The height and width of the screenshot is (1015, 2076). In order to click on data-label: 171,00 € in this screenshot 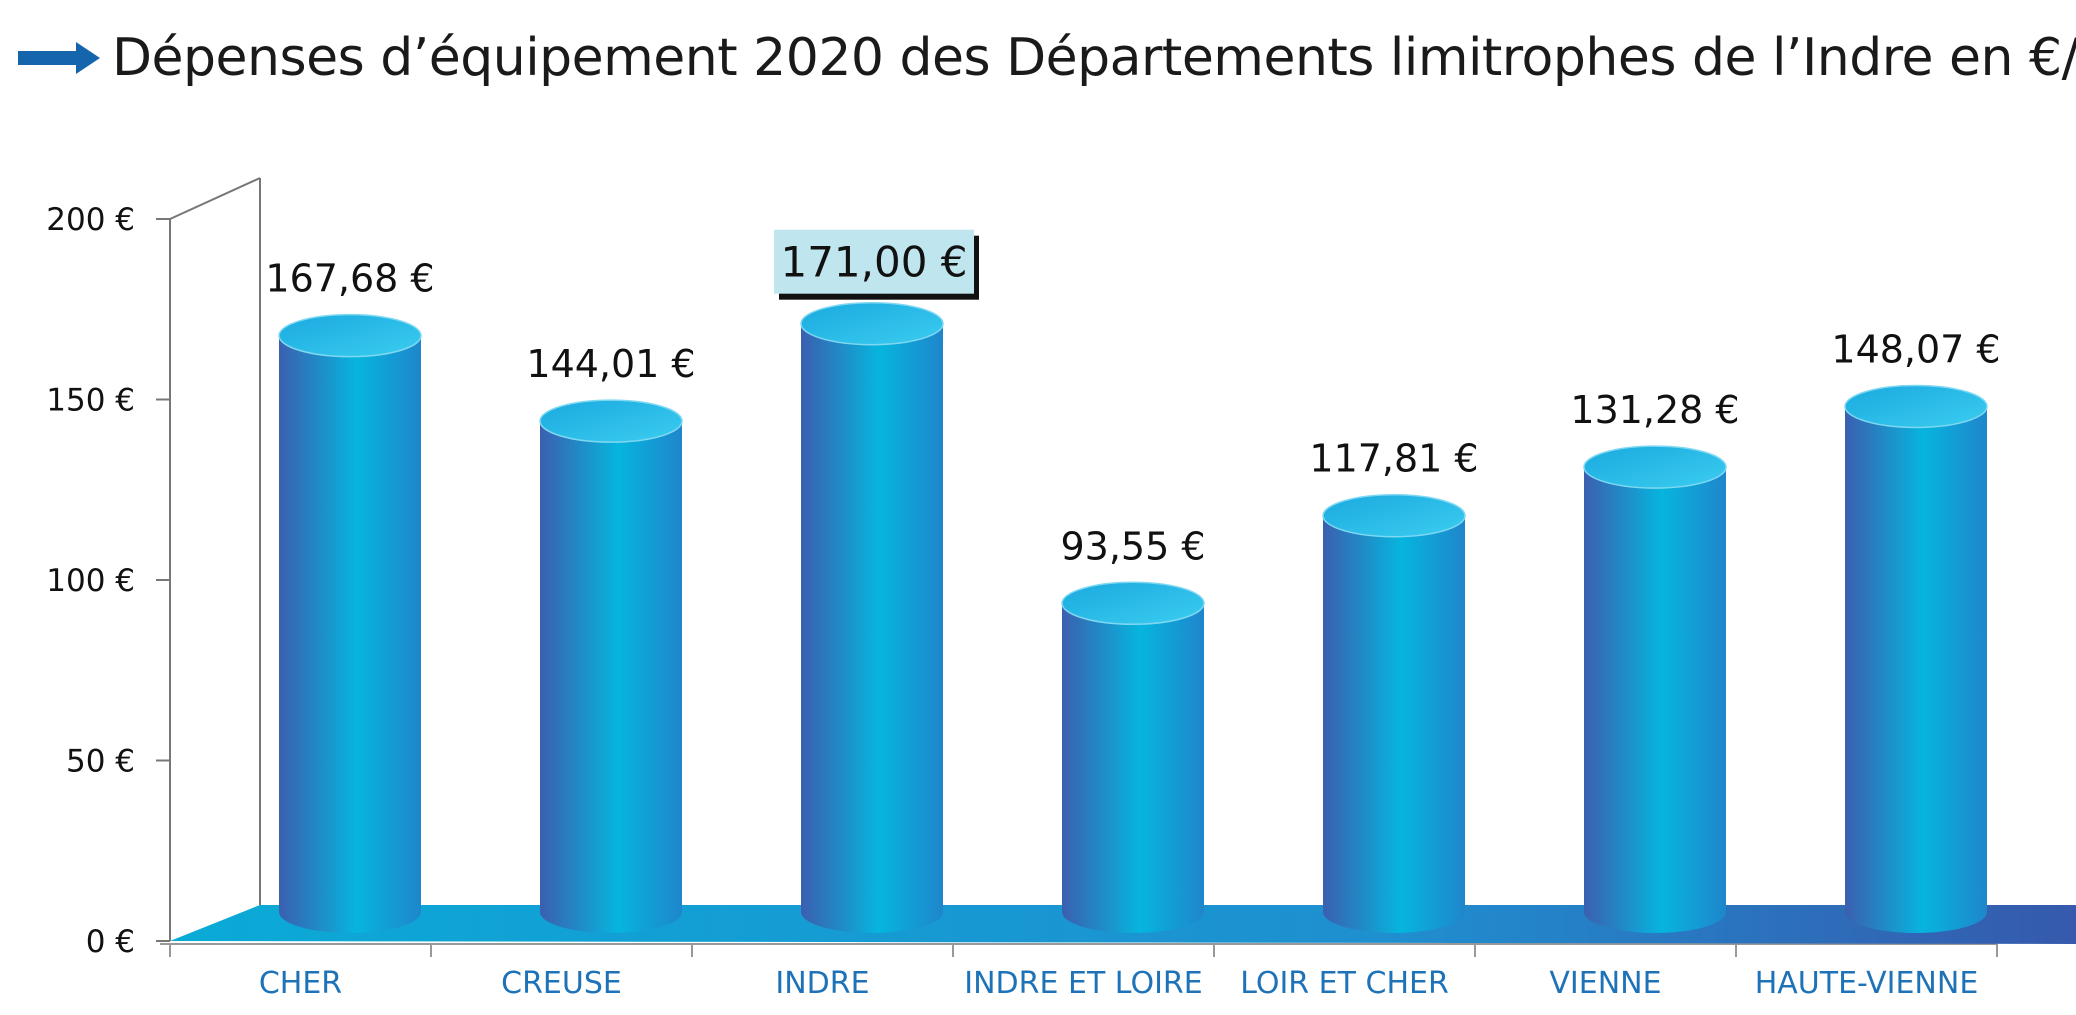, I will do `click(873, 262)`.